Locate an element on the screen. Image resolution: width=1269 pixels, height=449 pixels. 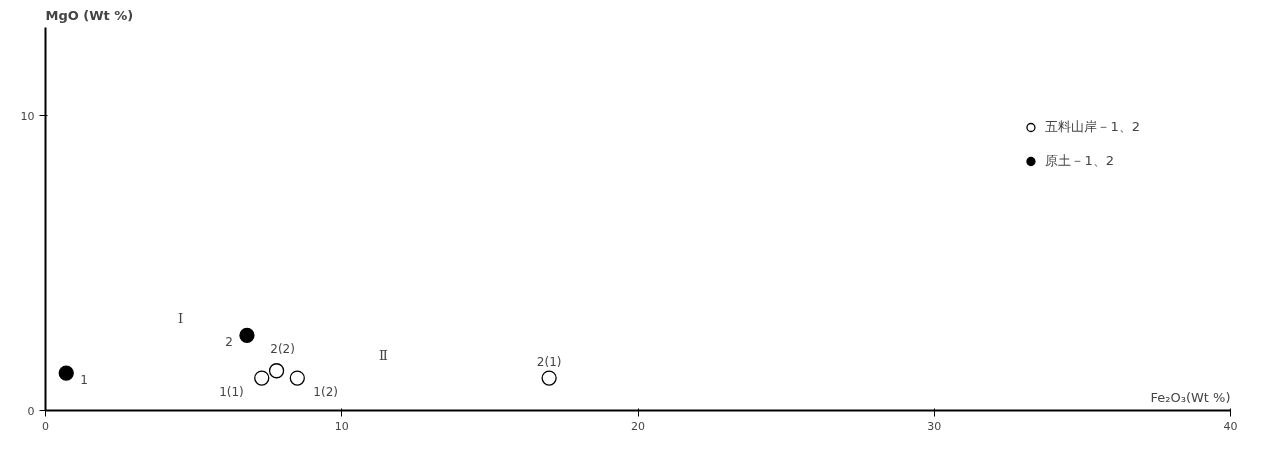
annotation: 2 is located at coordinates (229, 341).